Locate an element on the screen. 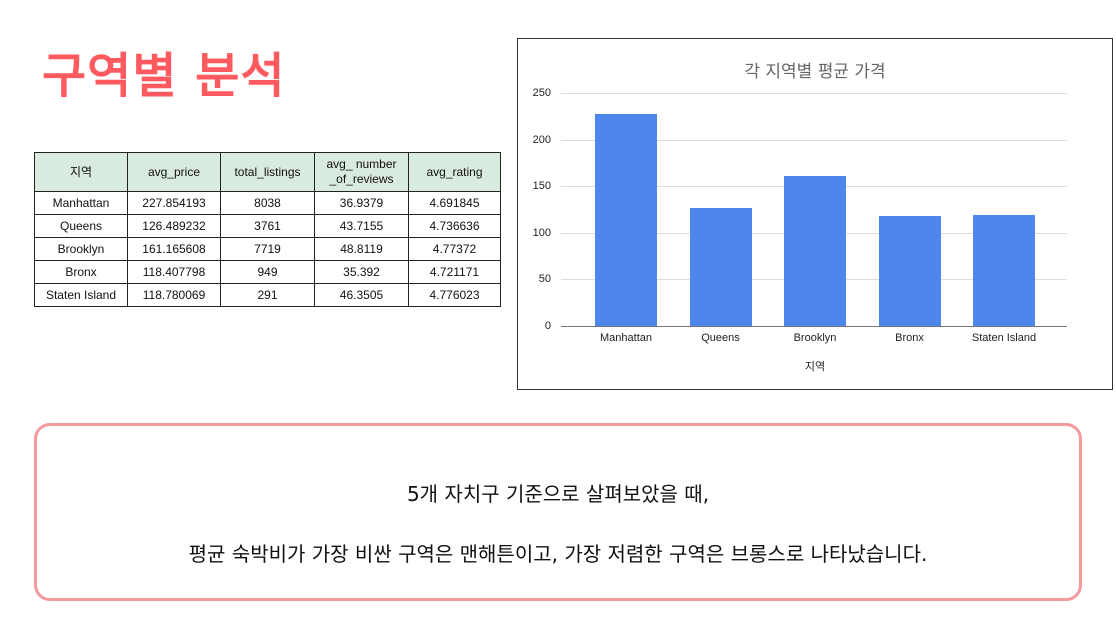 The image size is (1116, 626). x-tick-staten-island: Staten Island is located at coordinates (1004, 338).